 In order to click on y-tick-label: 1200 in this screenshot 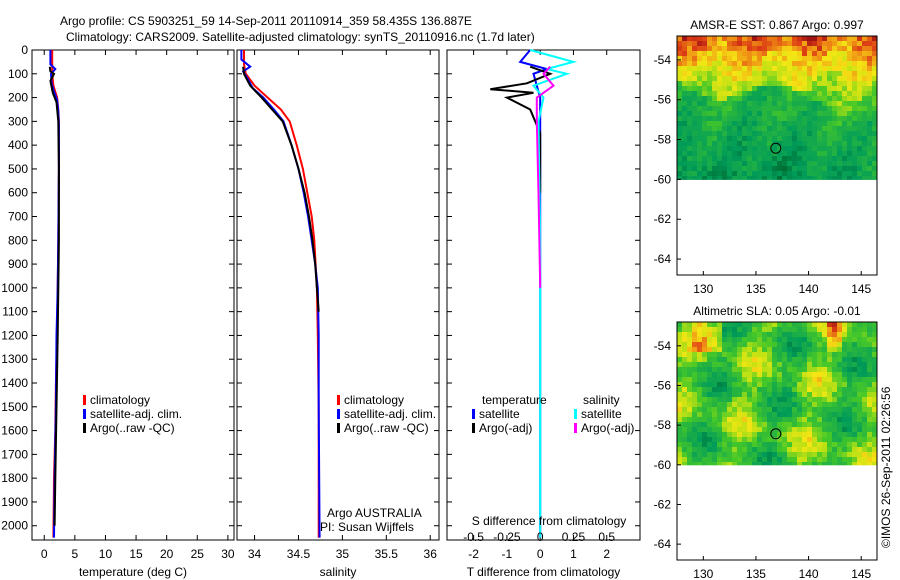, I will do `click(14, 335)`.